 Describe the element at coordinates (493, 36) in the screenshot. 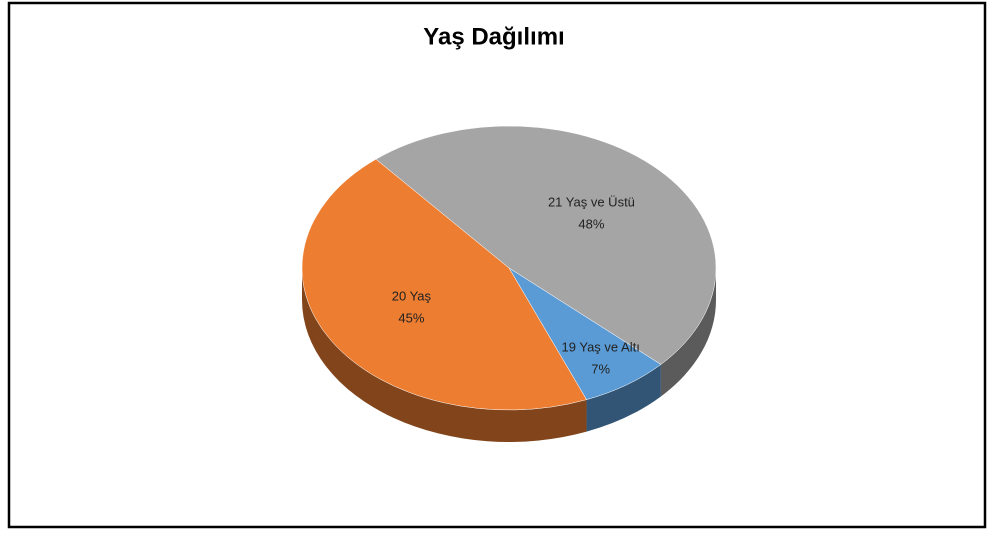

I see `chart-title: Yaş Dağılımı` at that location.